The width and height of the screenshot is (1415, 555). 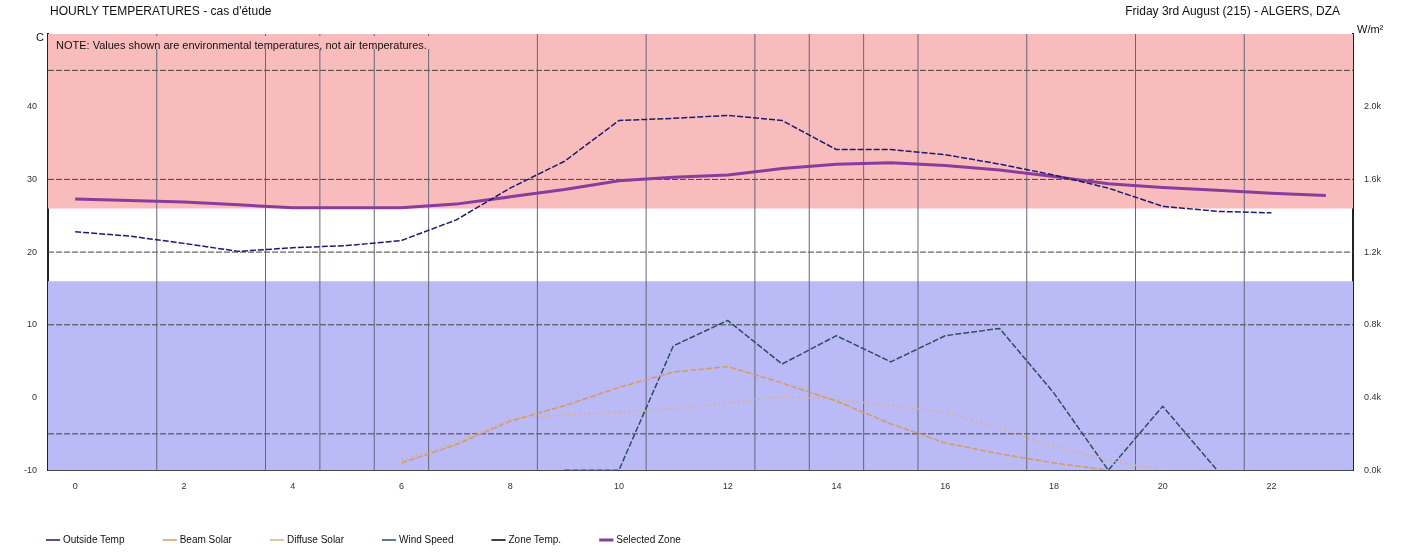 I want to click on y2-tick-label: 1.6k, so click(x=1373, y=178).